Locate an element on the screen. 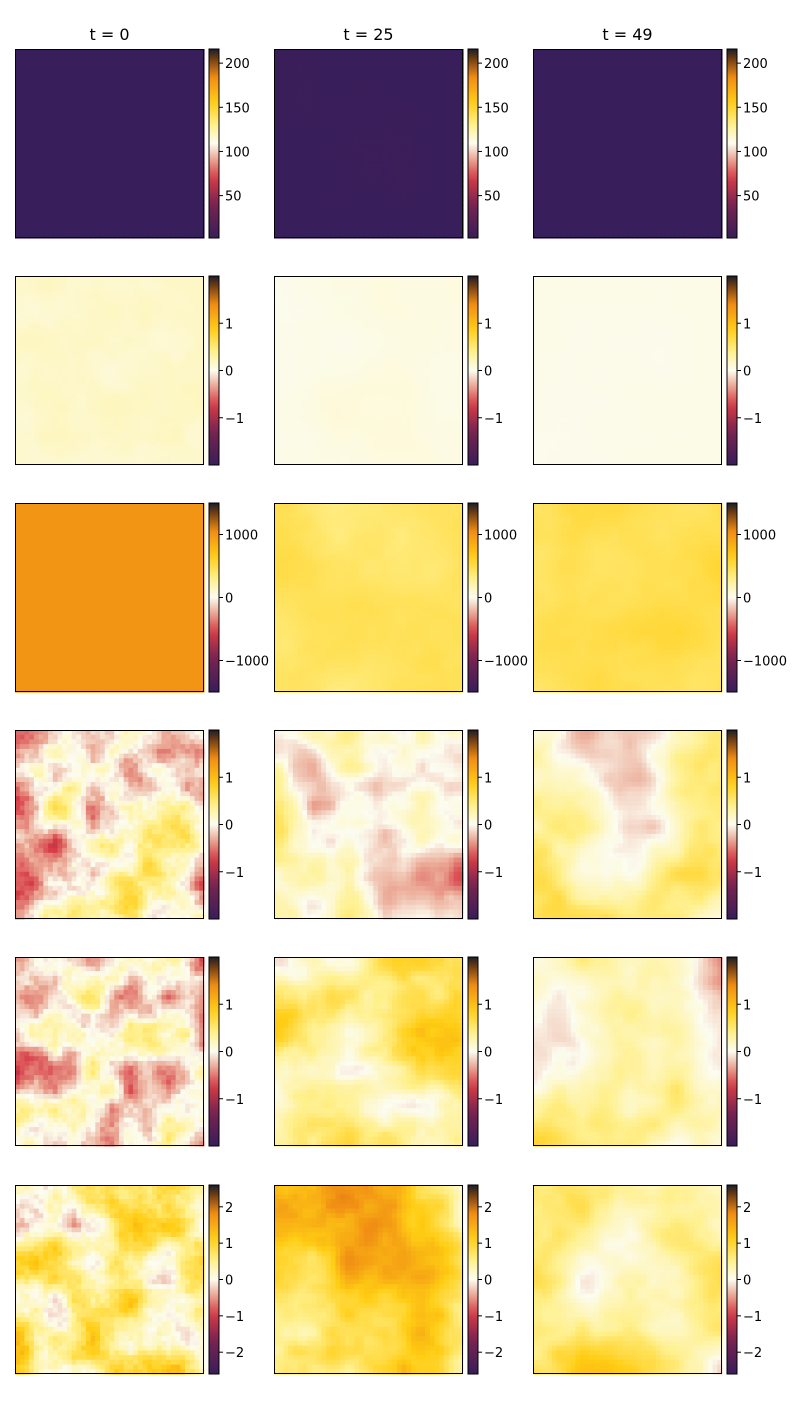 The height and width of the screenshot is (1404, 800). colorbar-tick-label: 50 is located at coordinates (492, 197).